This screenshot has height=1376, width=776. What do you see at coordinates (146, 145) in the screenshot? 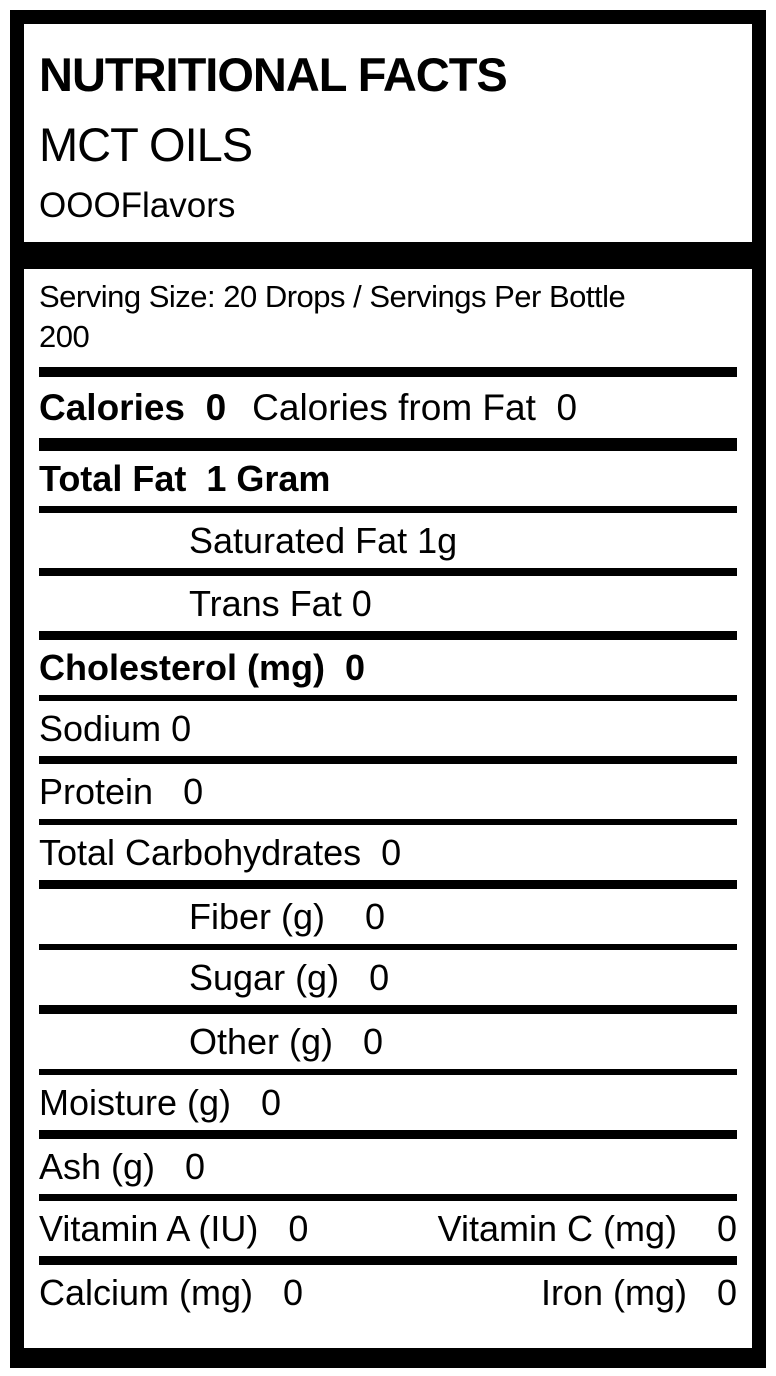
I see `product-name: MCT OILS` at bounding box center [146, 145].